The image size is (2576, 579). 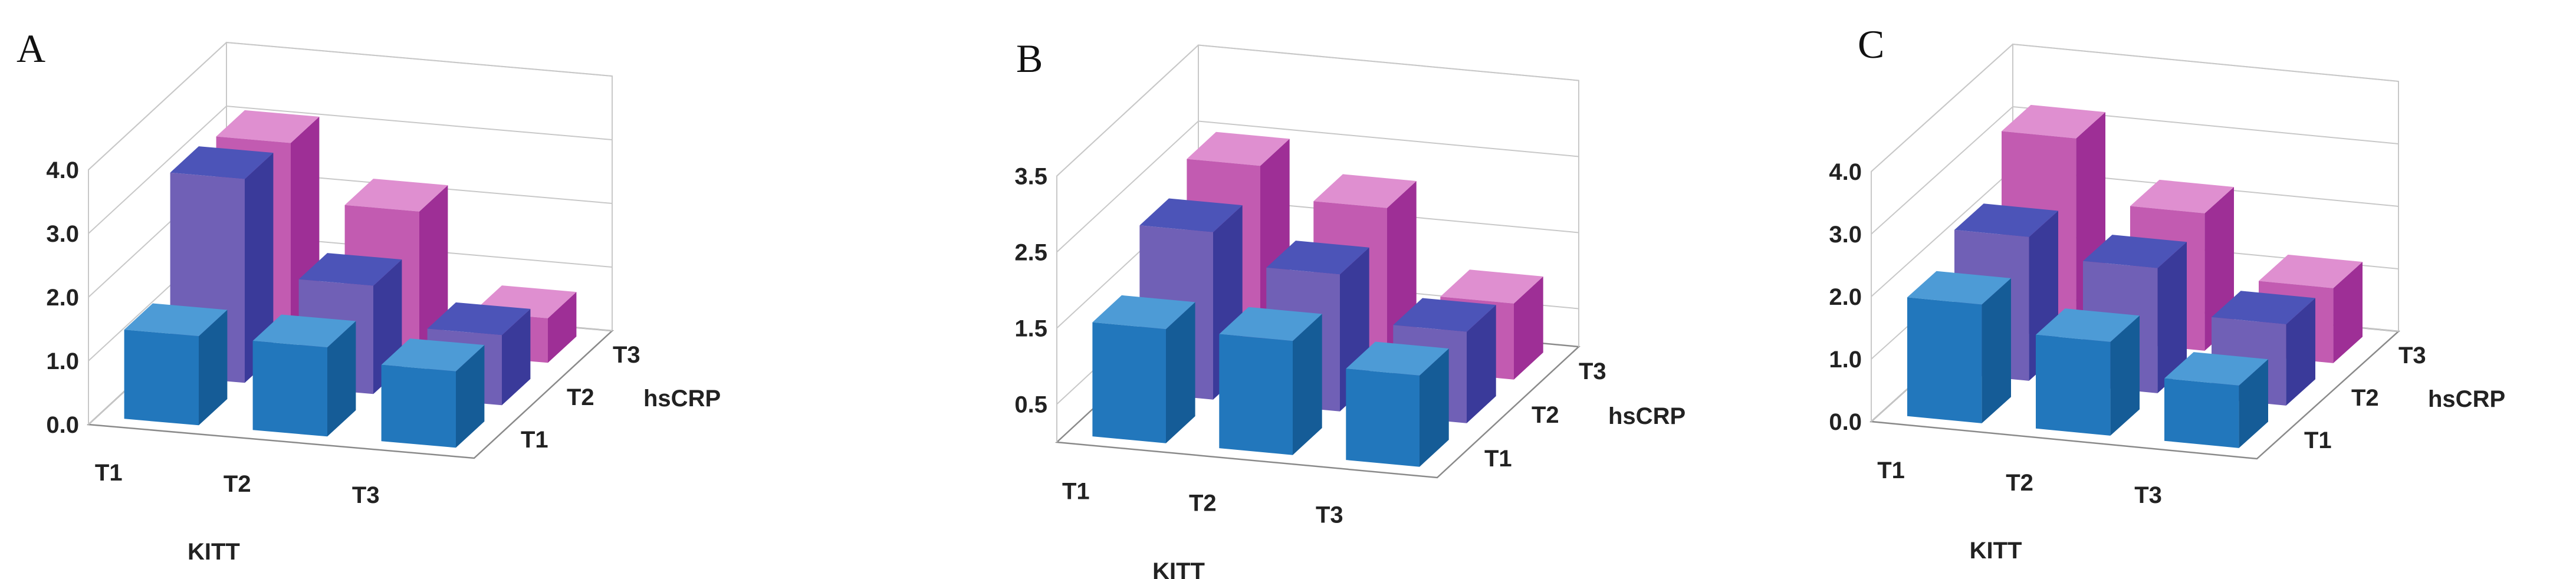 I want to click on y-tick-label: 3.5, so click(x=1030, y=177).